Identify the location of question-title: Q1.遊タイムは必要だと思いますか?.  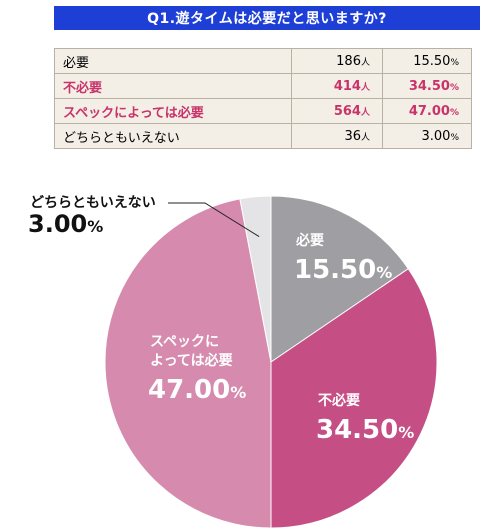
(267, 18).